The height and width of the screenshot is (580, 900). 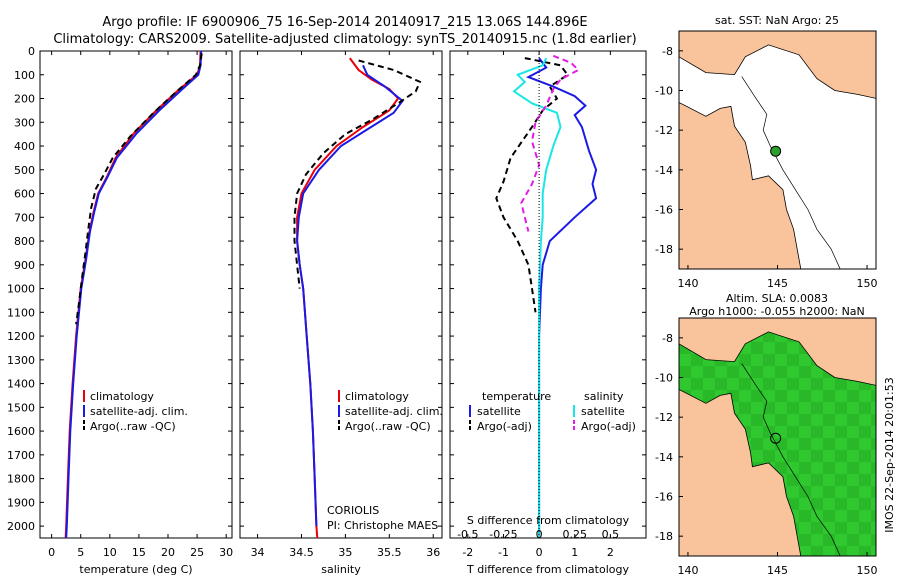 I want to click on map-sla-y-tick-label--18: -18, so click(x=664, y=536).